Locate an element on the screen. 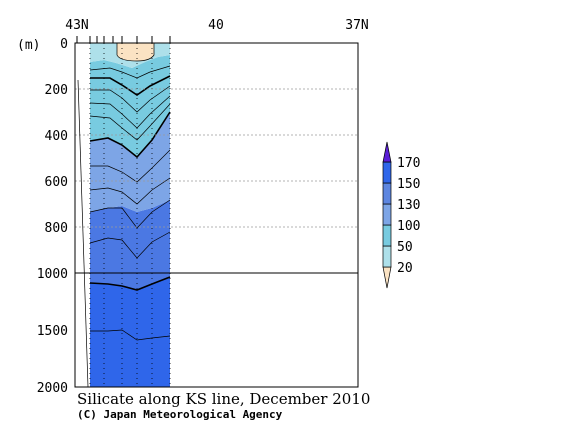 The height and width of the screenshot is (423, 570). section-fill is located at coordinates (130, 214).